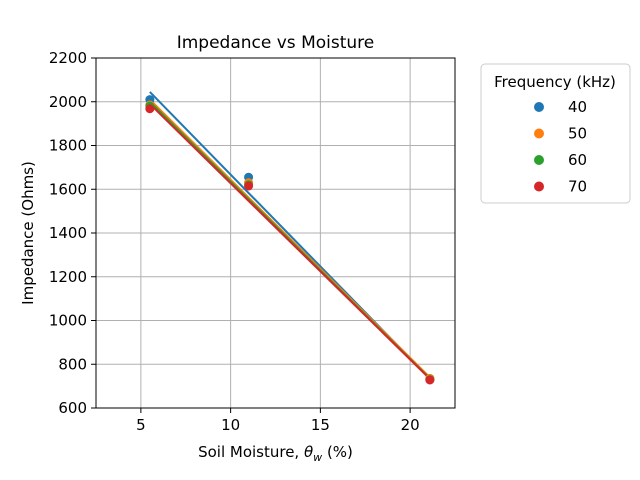 The height and width of the screenshot is (480, 640). What do you see at coordinates (539, 160) in the screenshot?
I see `legend-marker-60khz` at bounding box center [539, 160].